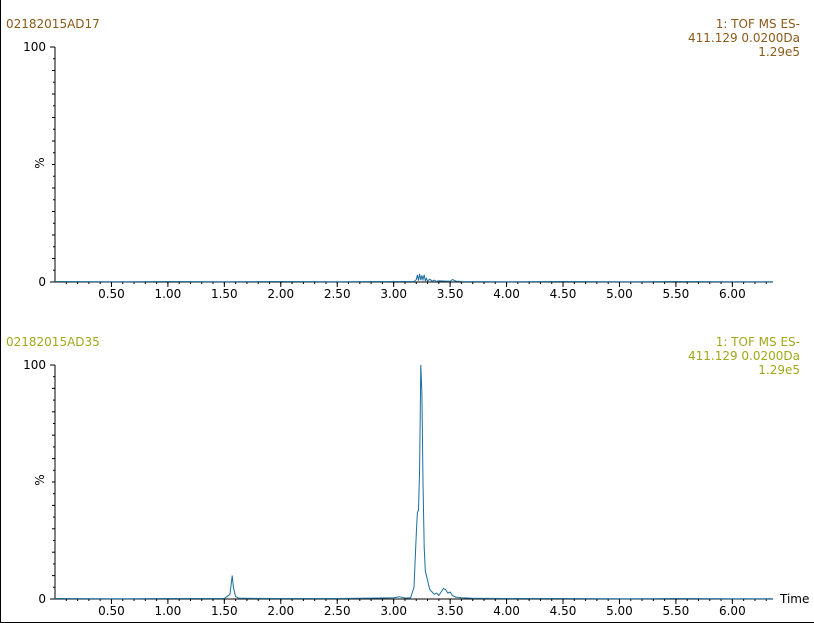  What do you see at coordinates (53, 342) in the screenshot?
I see `sample-name: 02182015AD35` at bounding box center [53, 342].